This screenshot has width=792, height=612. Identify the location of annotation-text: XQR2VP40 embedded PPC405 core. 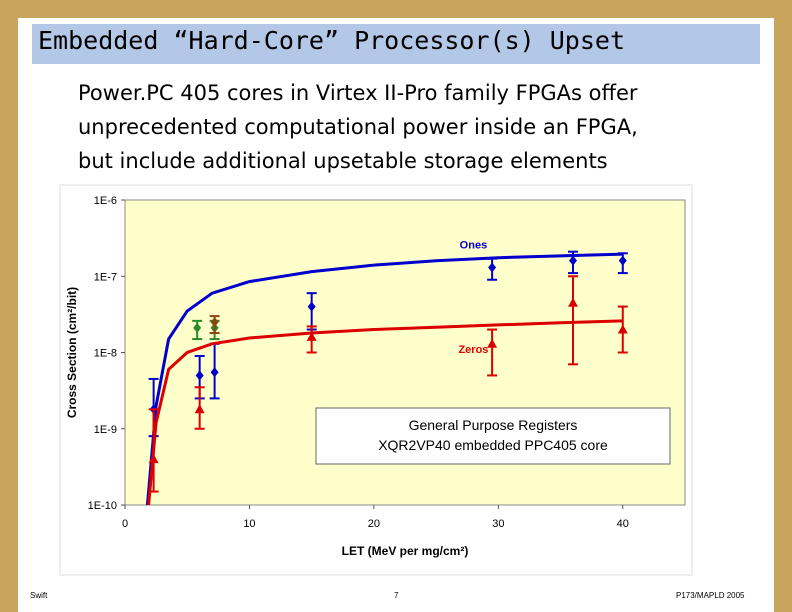
(493, 445).